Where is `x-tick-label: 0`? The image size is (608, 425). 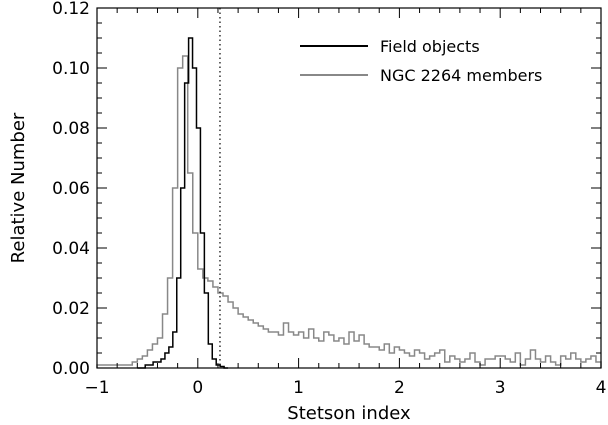 x-tick-label: 0 is located at coordinates (197, 388).